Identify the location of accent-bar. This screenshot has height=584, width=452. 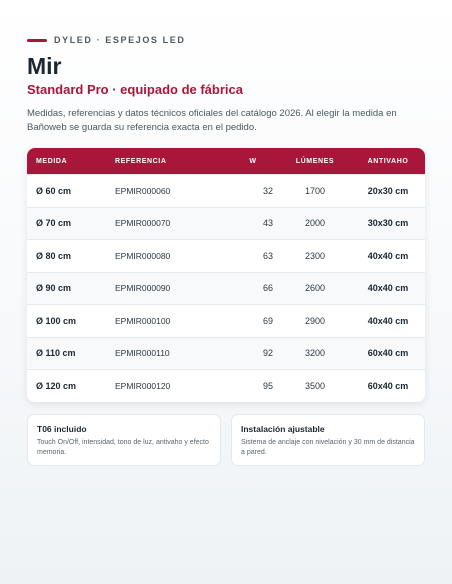
(37, 40).